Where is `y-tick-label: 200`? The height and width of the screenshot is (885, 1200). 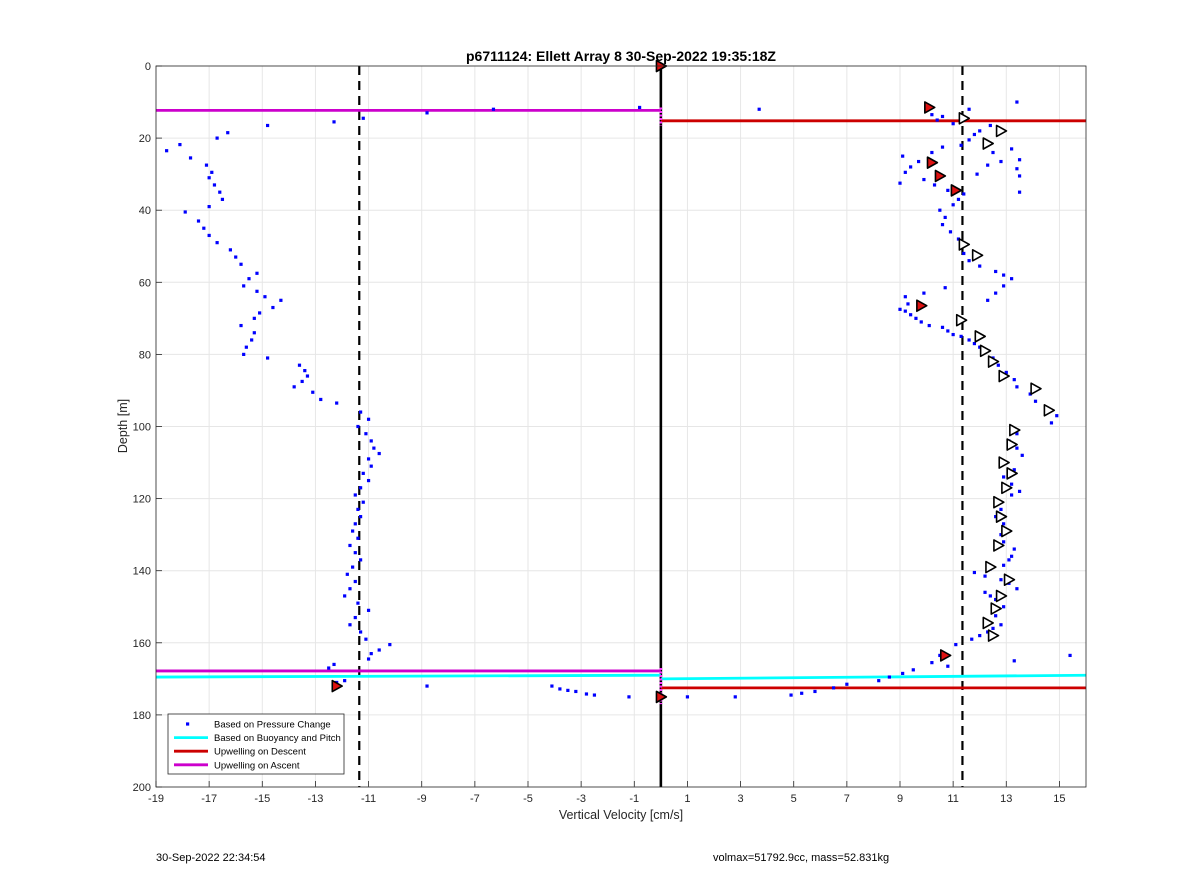
y-tick-label: 200 is located at coordinates (142, 788).